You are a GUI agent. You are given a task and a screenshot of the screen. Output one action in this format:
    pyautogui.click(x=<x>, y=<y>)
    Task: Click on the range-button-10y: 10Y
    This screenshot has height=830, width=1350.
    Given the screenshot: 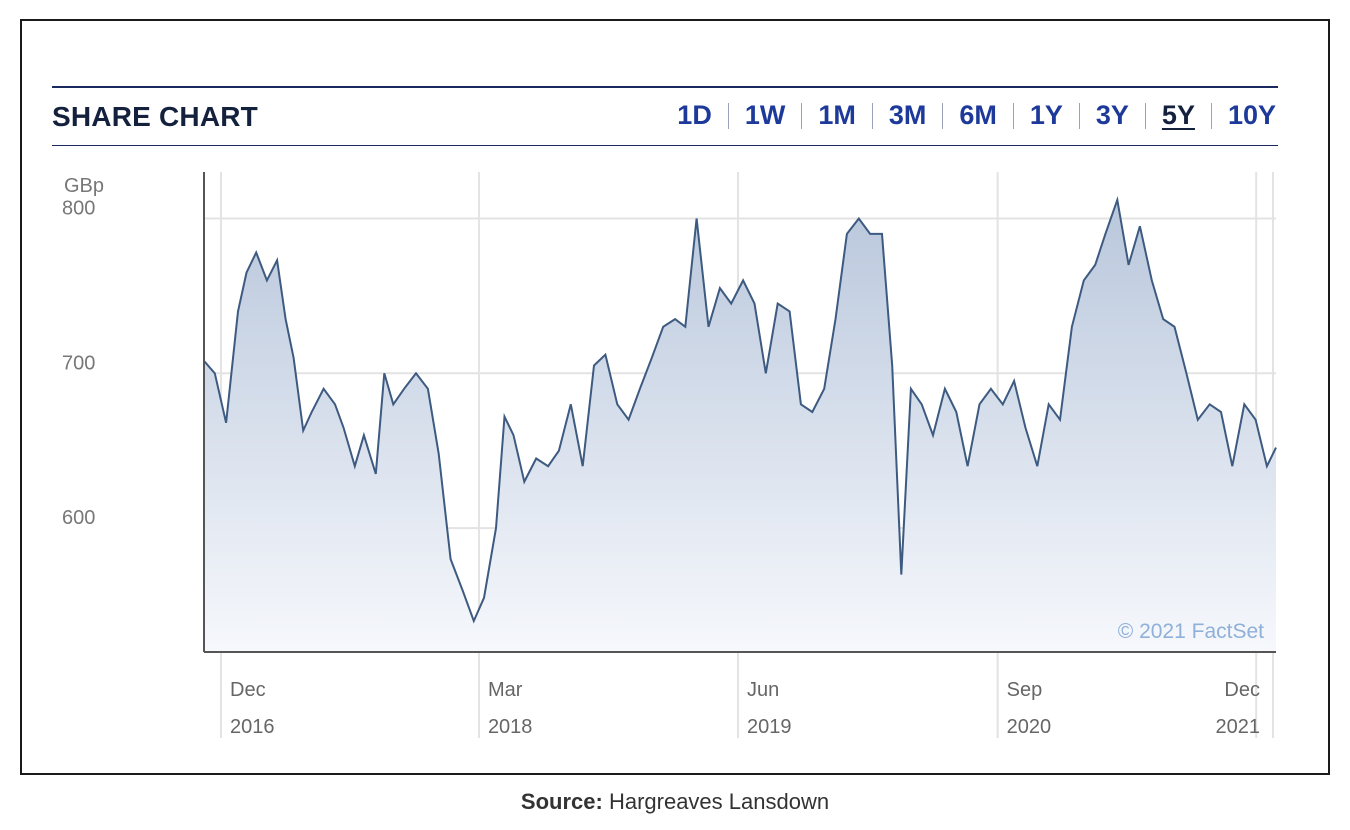 What is the action you would take?
    pyautogui.click(x=1251, y=115)
    